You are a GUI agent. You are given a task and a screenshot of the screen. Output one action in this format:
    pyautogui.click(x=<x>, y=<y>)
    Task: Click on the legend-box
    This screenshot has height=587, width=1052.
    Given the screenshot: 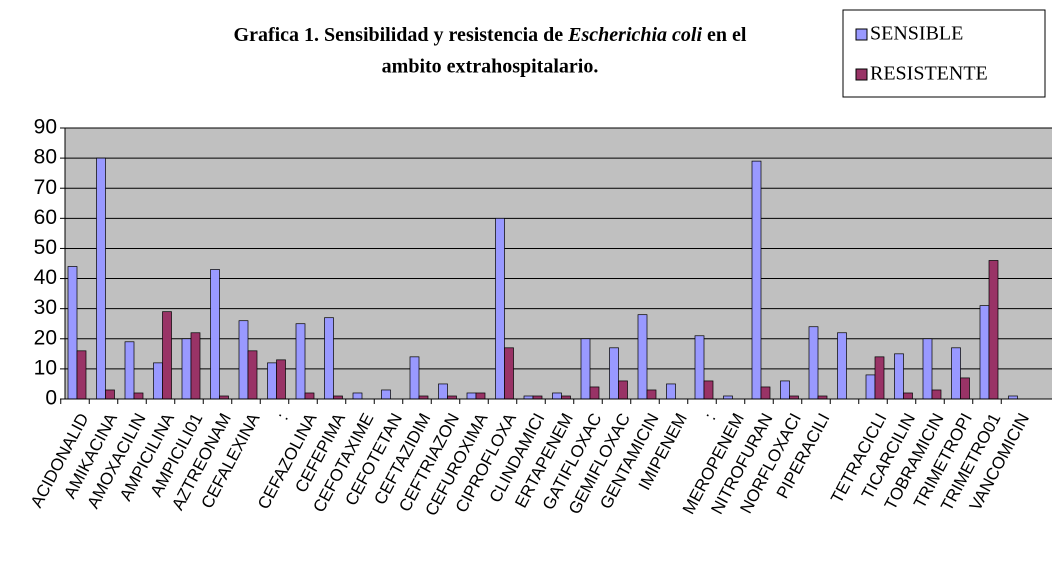 What is the action you would take?
    pyautogui.click(x=944, y=53)
    